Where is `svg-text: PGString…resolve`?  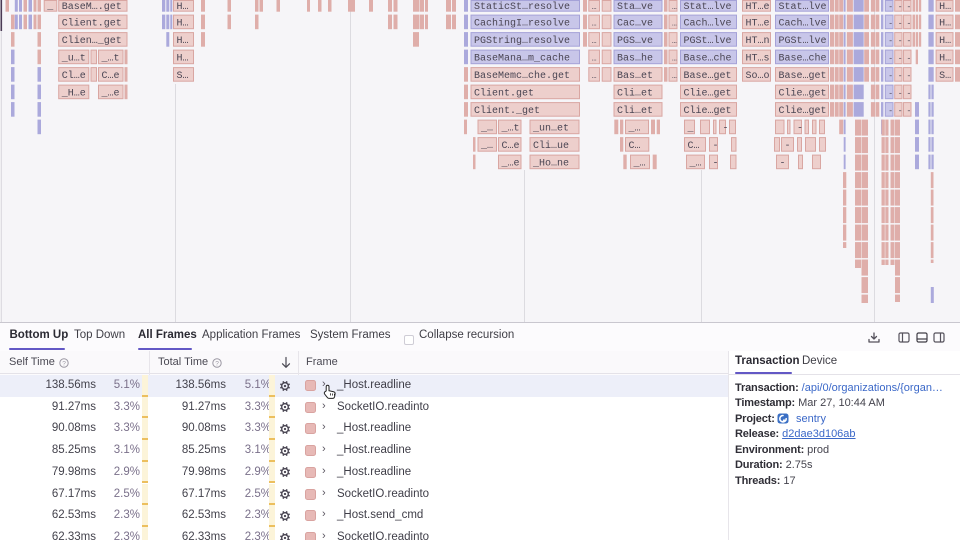
svg-text: PGString…resolve is located at coordinates (522, 41).